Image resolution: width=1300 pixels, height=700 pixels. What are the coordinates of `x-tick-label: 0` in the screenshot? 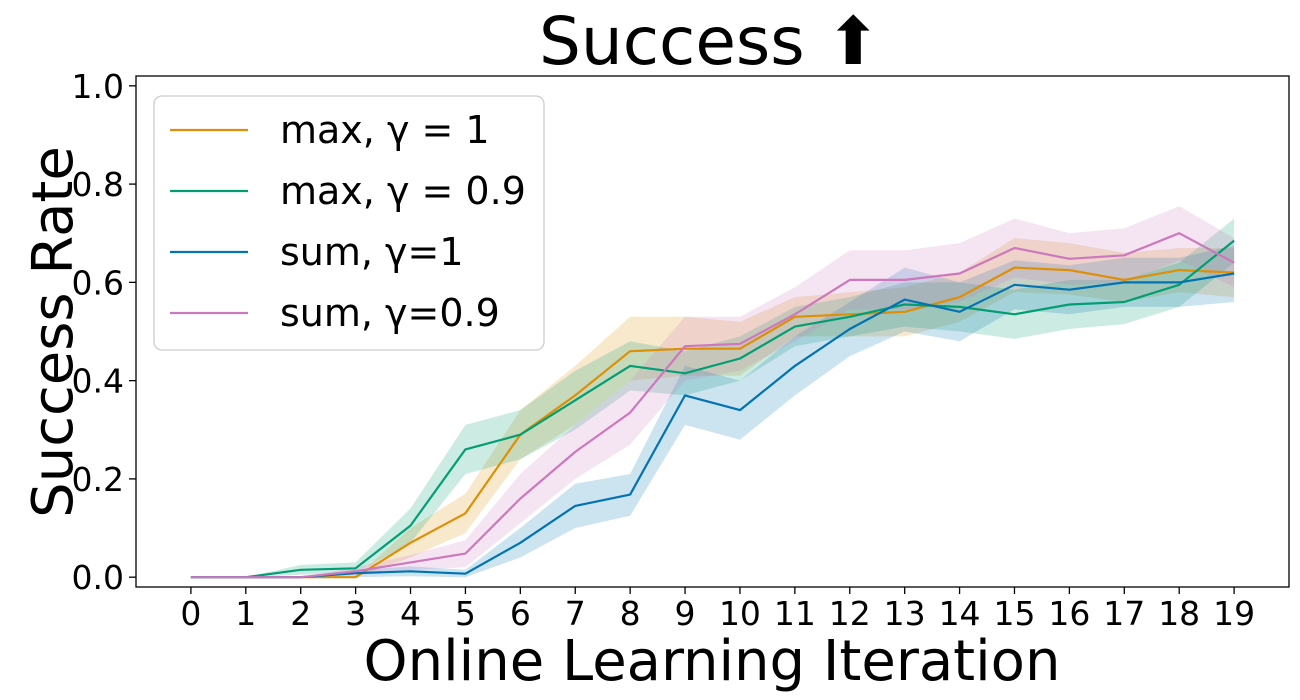 It's located at (190, 613).